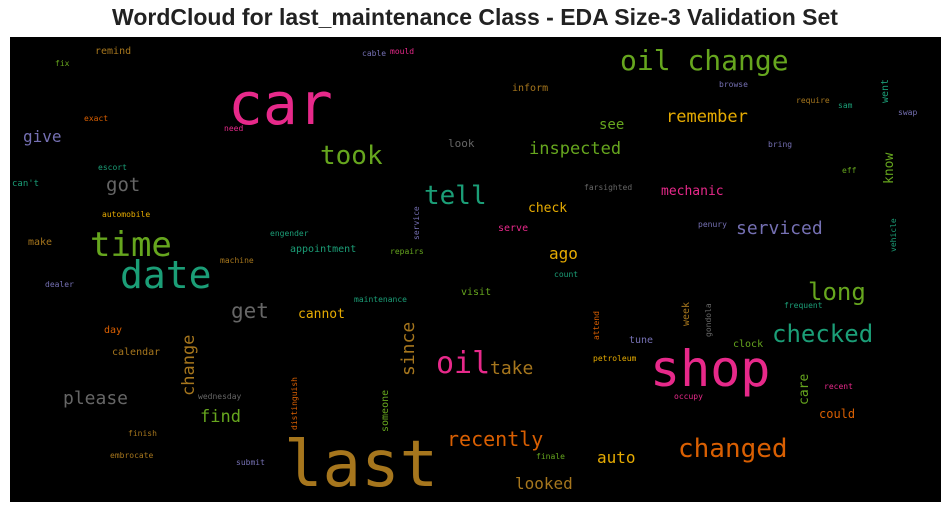  I want to click on word-require: require, so click(813, 100).